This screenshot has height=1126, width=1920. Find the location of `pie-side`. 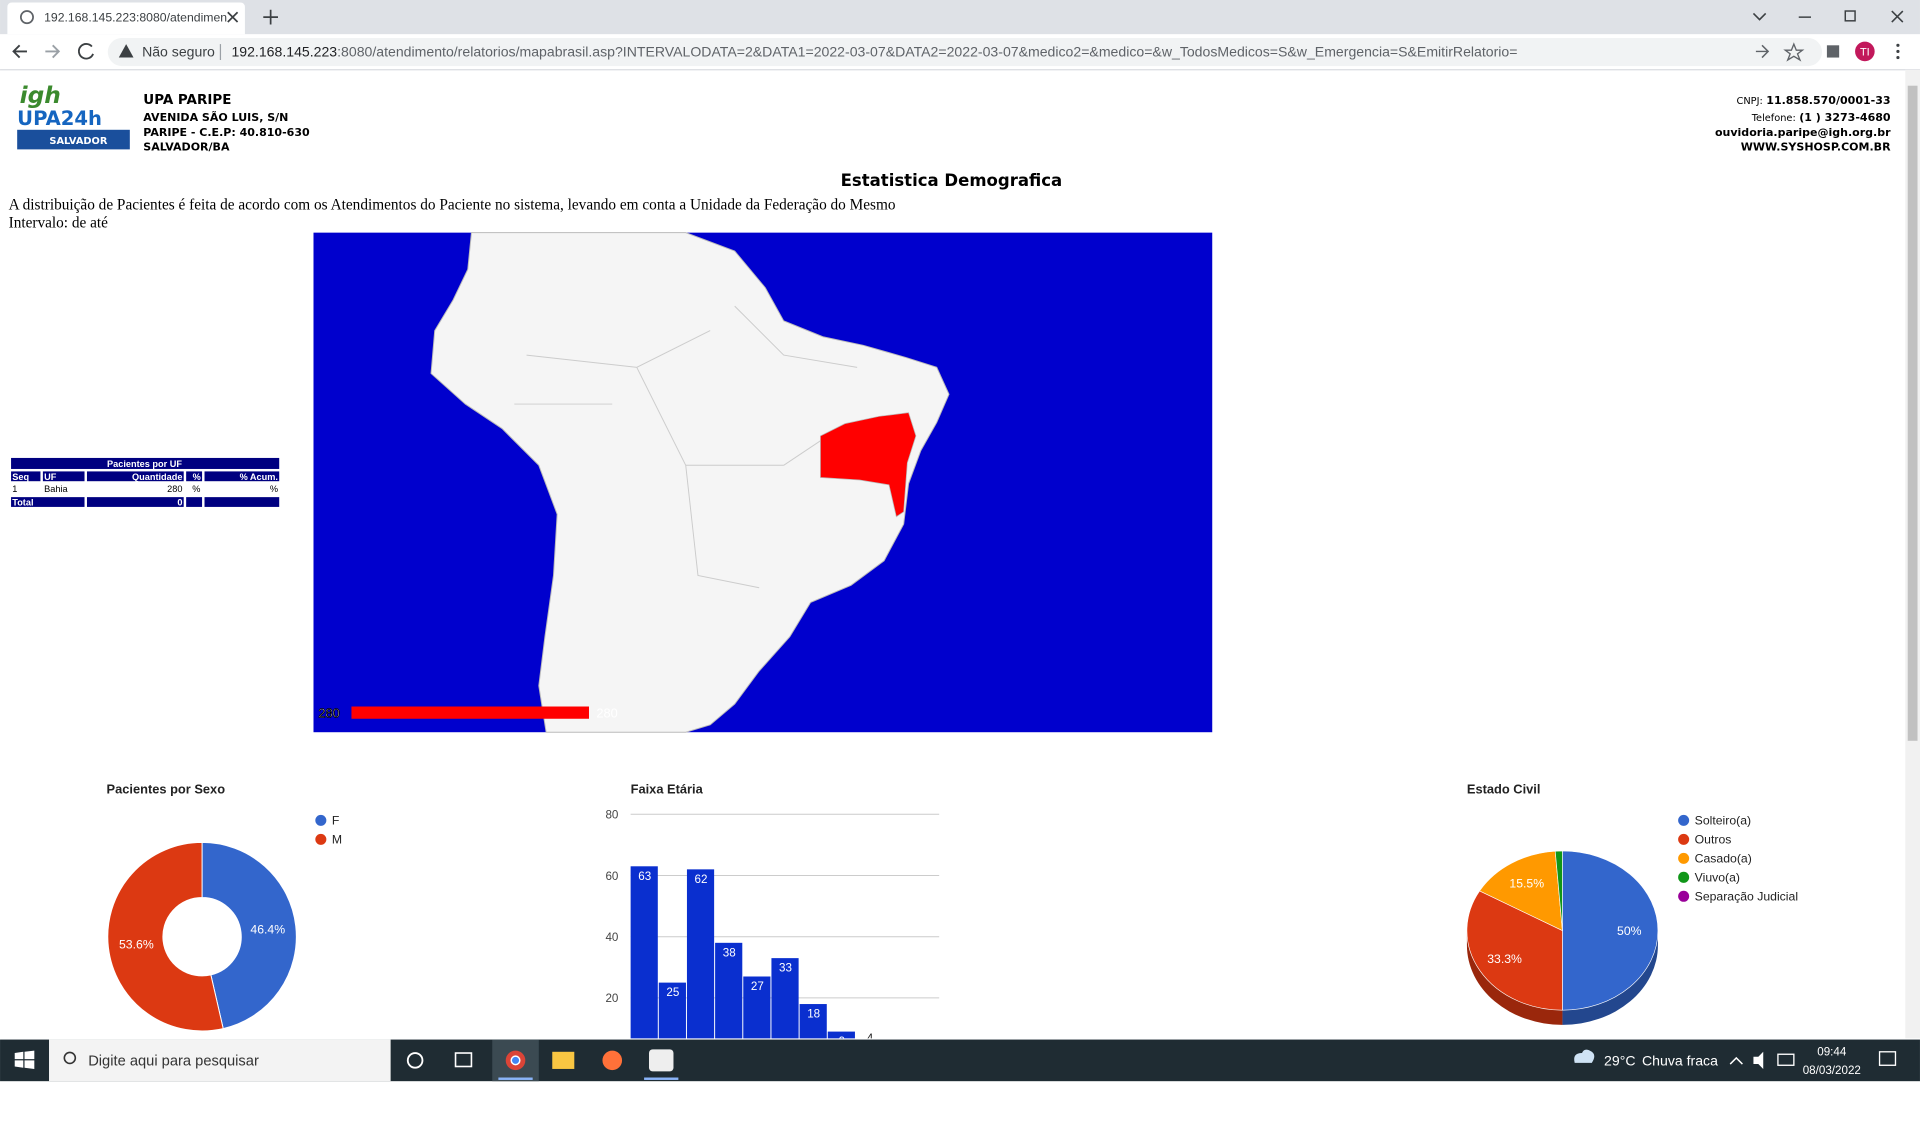

pie-side is located at coordinates (1610, 977).